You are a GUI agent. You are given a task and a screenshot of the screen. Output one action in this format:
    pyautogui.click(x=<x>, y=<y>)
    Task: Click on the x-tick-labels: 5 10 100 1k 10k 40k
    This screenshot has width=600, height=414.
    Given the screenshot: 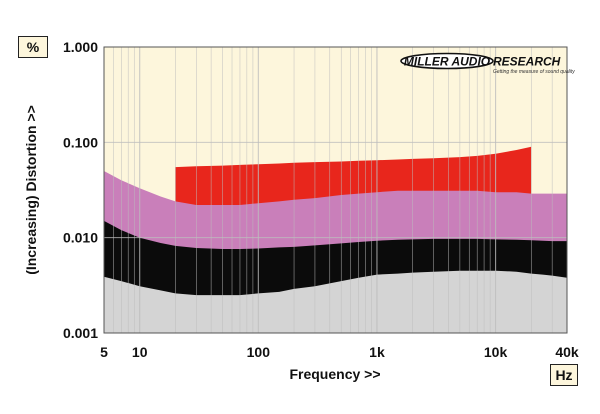 What is the action you would take?
    pyautogui.click(x=339, y=352)
    